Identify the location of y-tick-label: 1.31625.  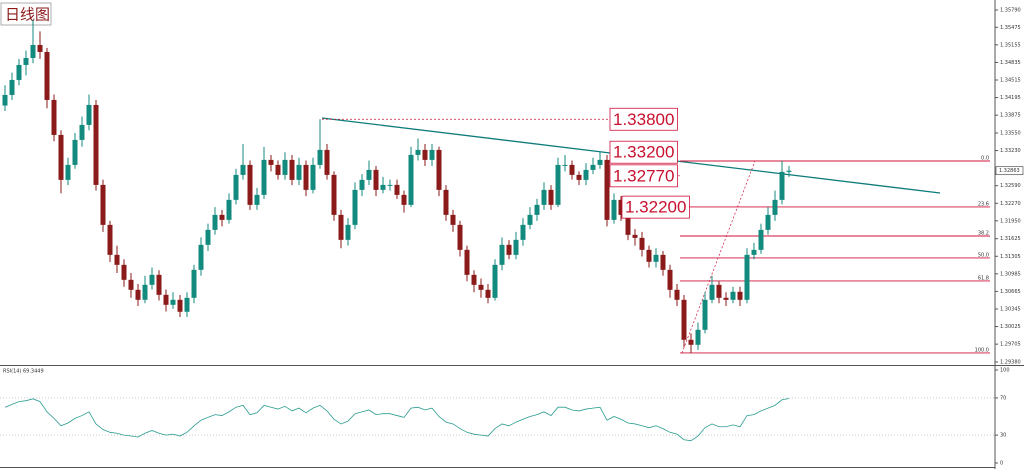
(1010, 239).